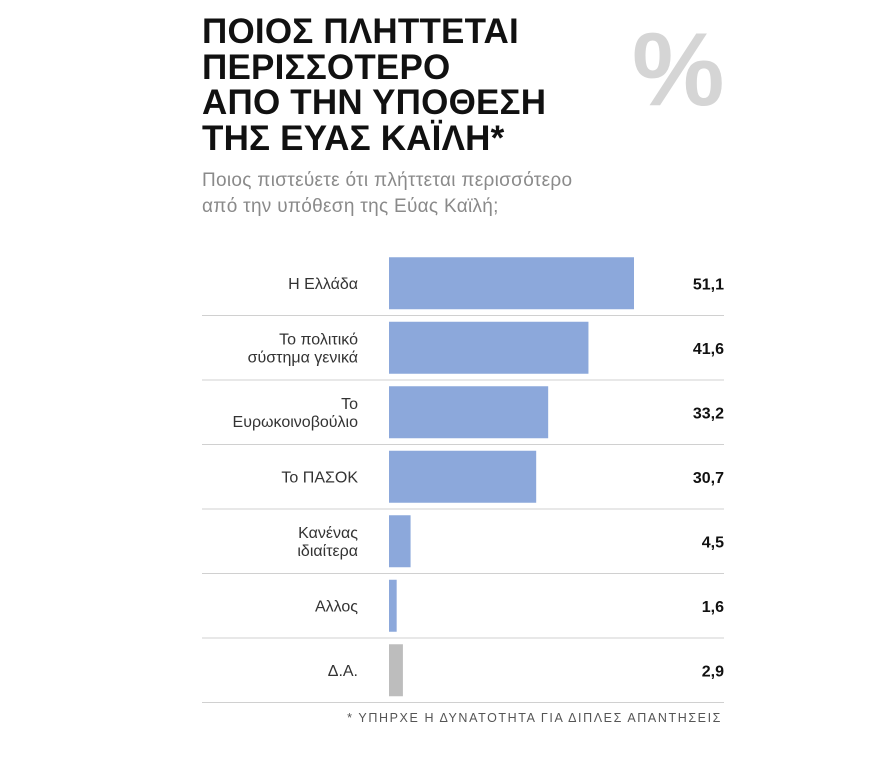 This screenshot has height=779, width=880. Describe the element at coordinates (336, 606) in the screenshot. I see `category-label: Αλλος` at that location.